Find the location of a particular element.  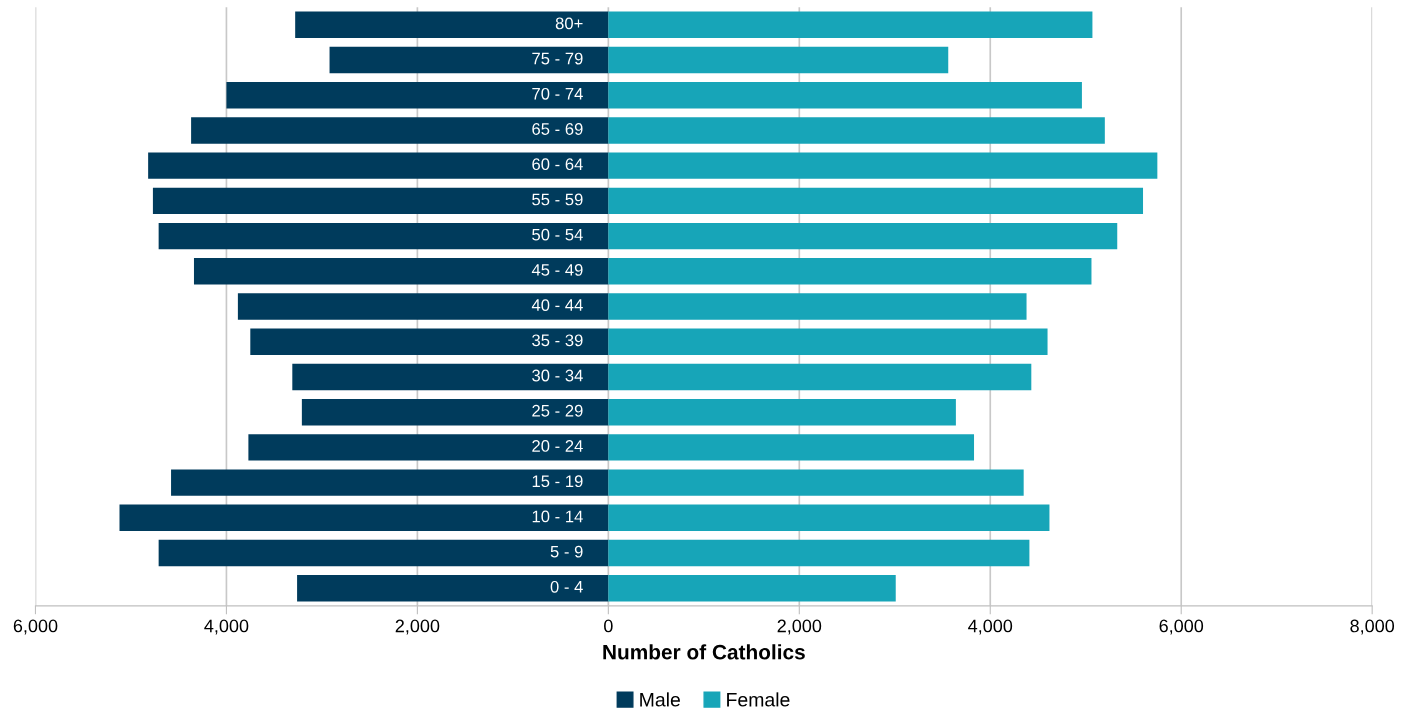

legend-label: Female is located at coordinates (758, 699).